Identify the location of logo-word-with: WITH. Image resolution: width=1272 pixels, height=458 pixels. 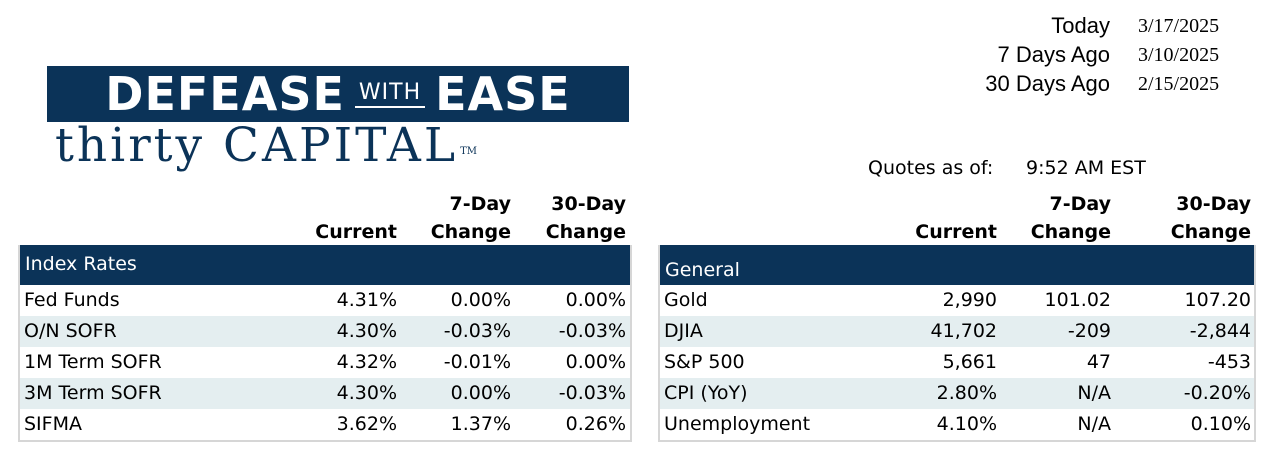
(390, 94).